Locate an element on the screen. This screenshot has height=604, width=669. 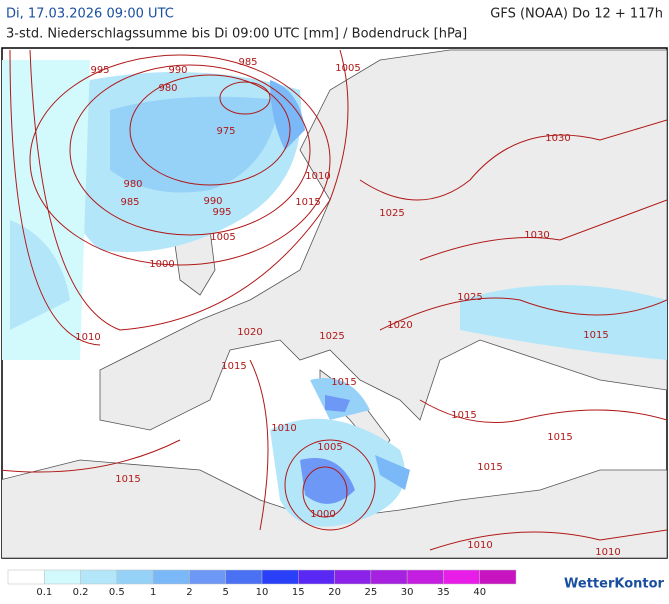
legend-label: 2 is located at coordinates (189, 592).